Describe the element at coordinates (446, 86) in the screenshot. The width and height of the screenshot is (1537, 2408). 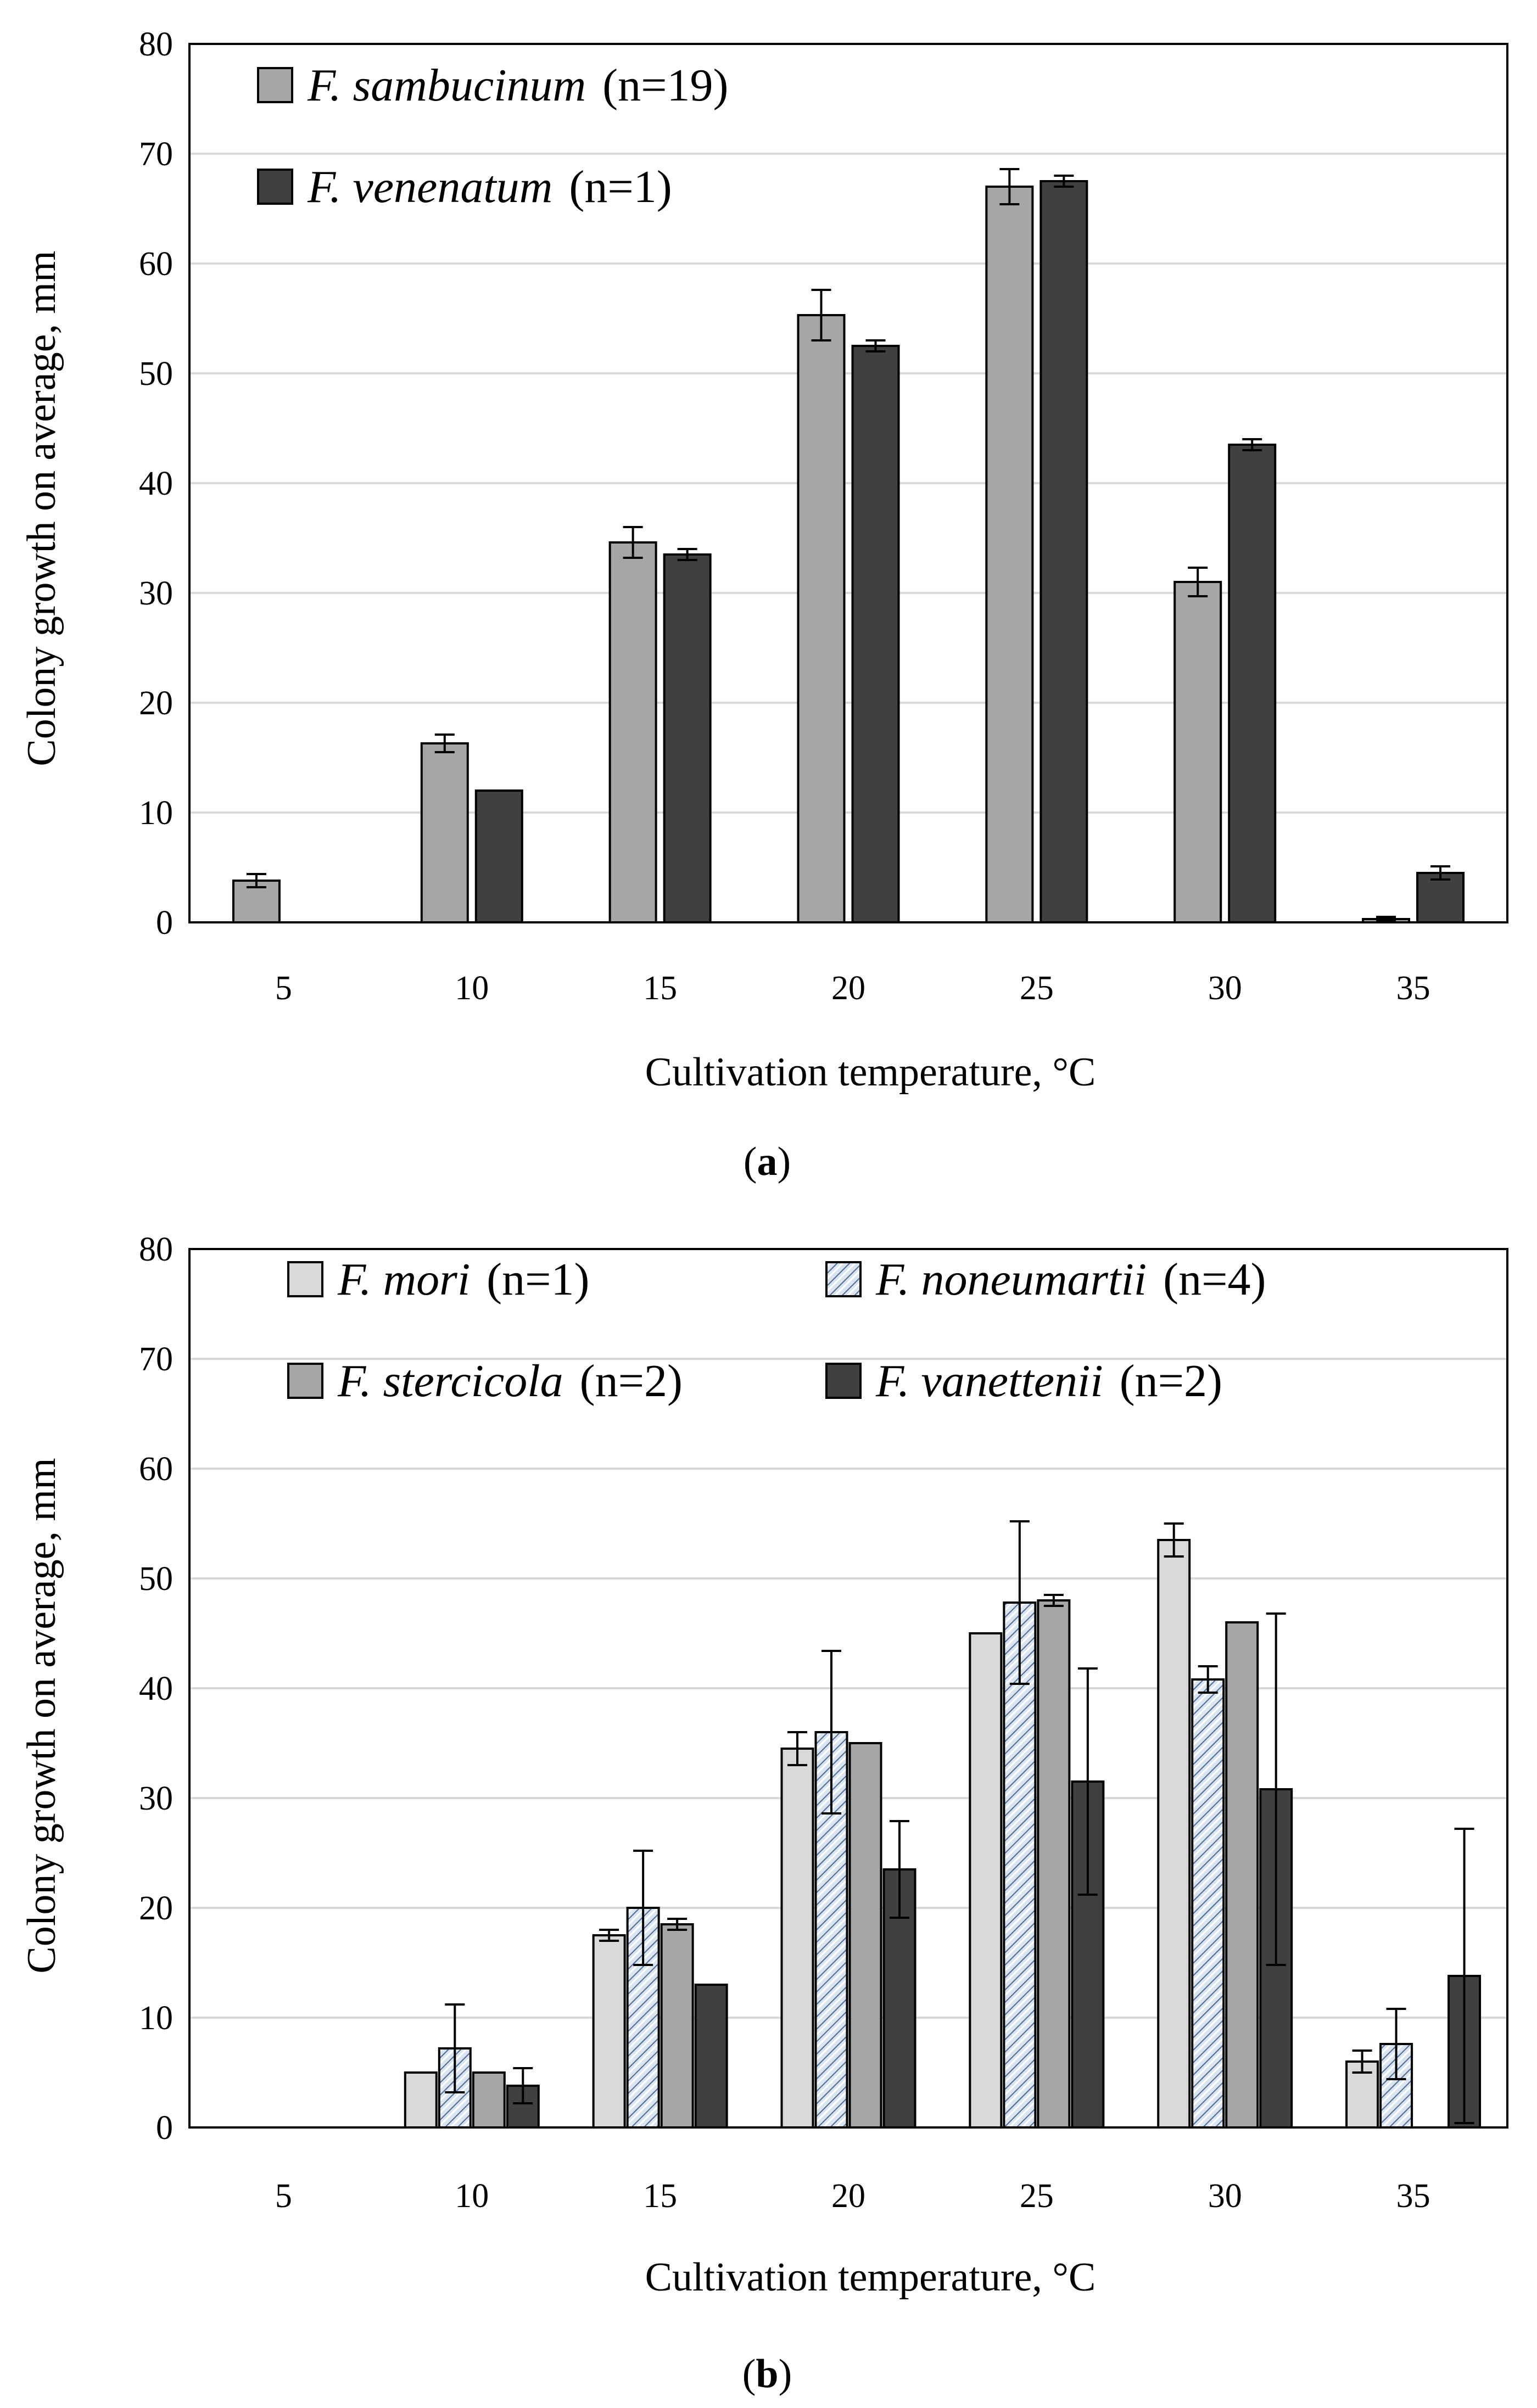
I see `legend-species: F. sambucinum` at that location.